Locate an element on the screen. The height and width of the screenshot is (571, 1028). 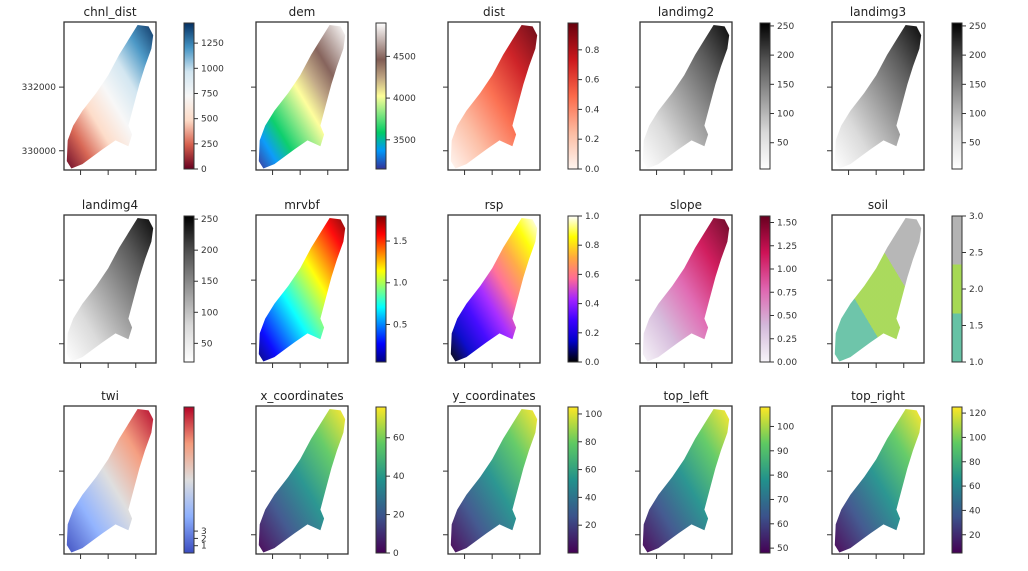
panel-landimg4: landimg4 50 100 150 200 250 is located at coordinates (138, 283).